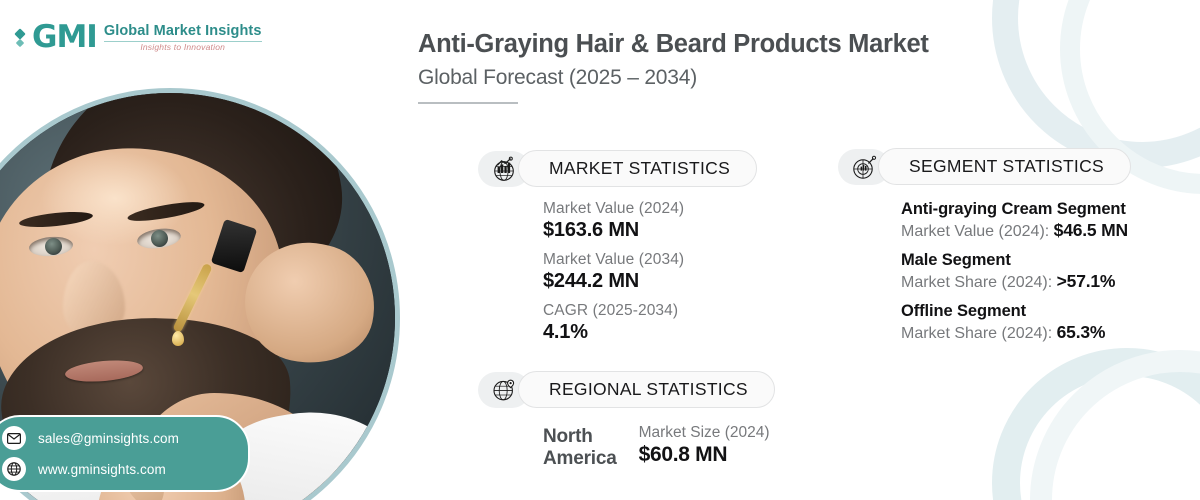 Image resolution: width=1200 pixels, height=500 pixels. I want to click on contact-website-row: www.gminsights.com, so click(119, 469).